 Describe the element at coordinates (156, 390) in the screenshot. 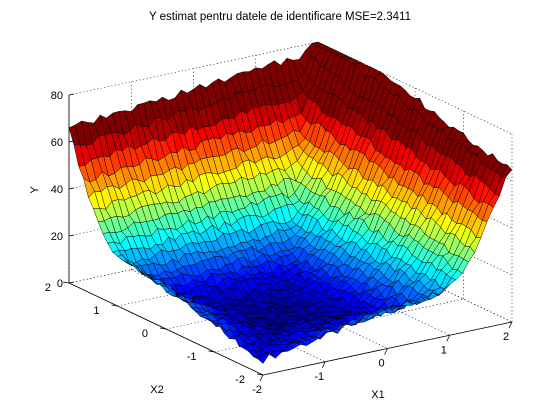

I see `x2-axis-label: X2` at that location.